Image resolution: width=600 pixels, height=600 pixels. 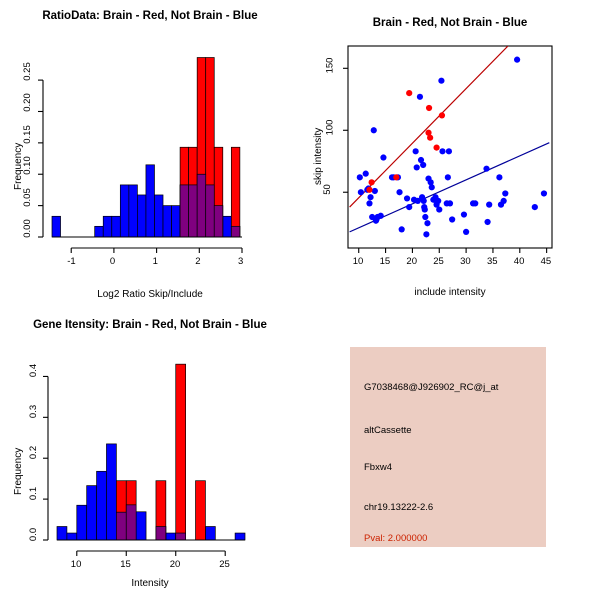 I want to click on y-tick-label: 0.15, so click(x=27, y=134).